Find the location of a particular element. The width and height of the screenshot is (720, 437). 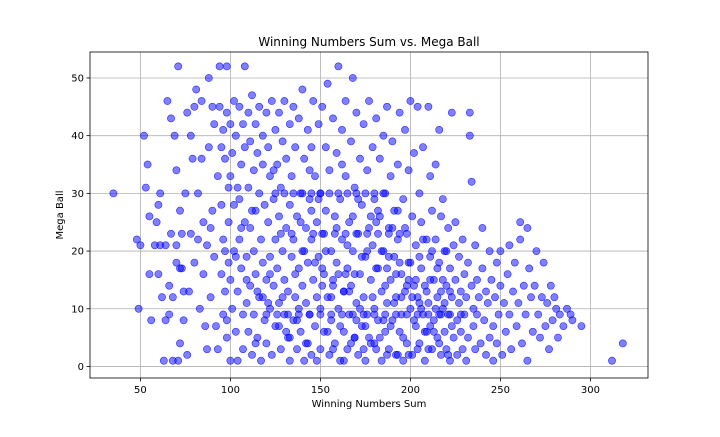

y-tick-label: 20 is located at coordinates (77, 252).